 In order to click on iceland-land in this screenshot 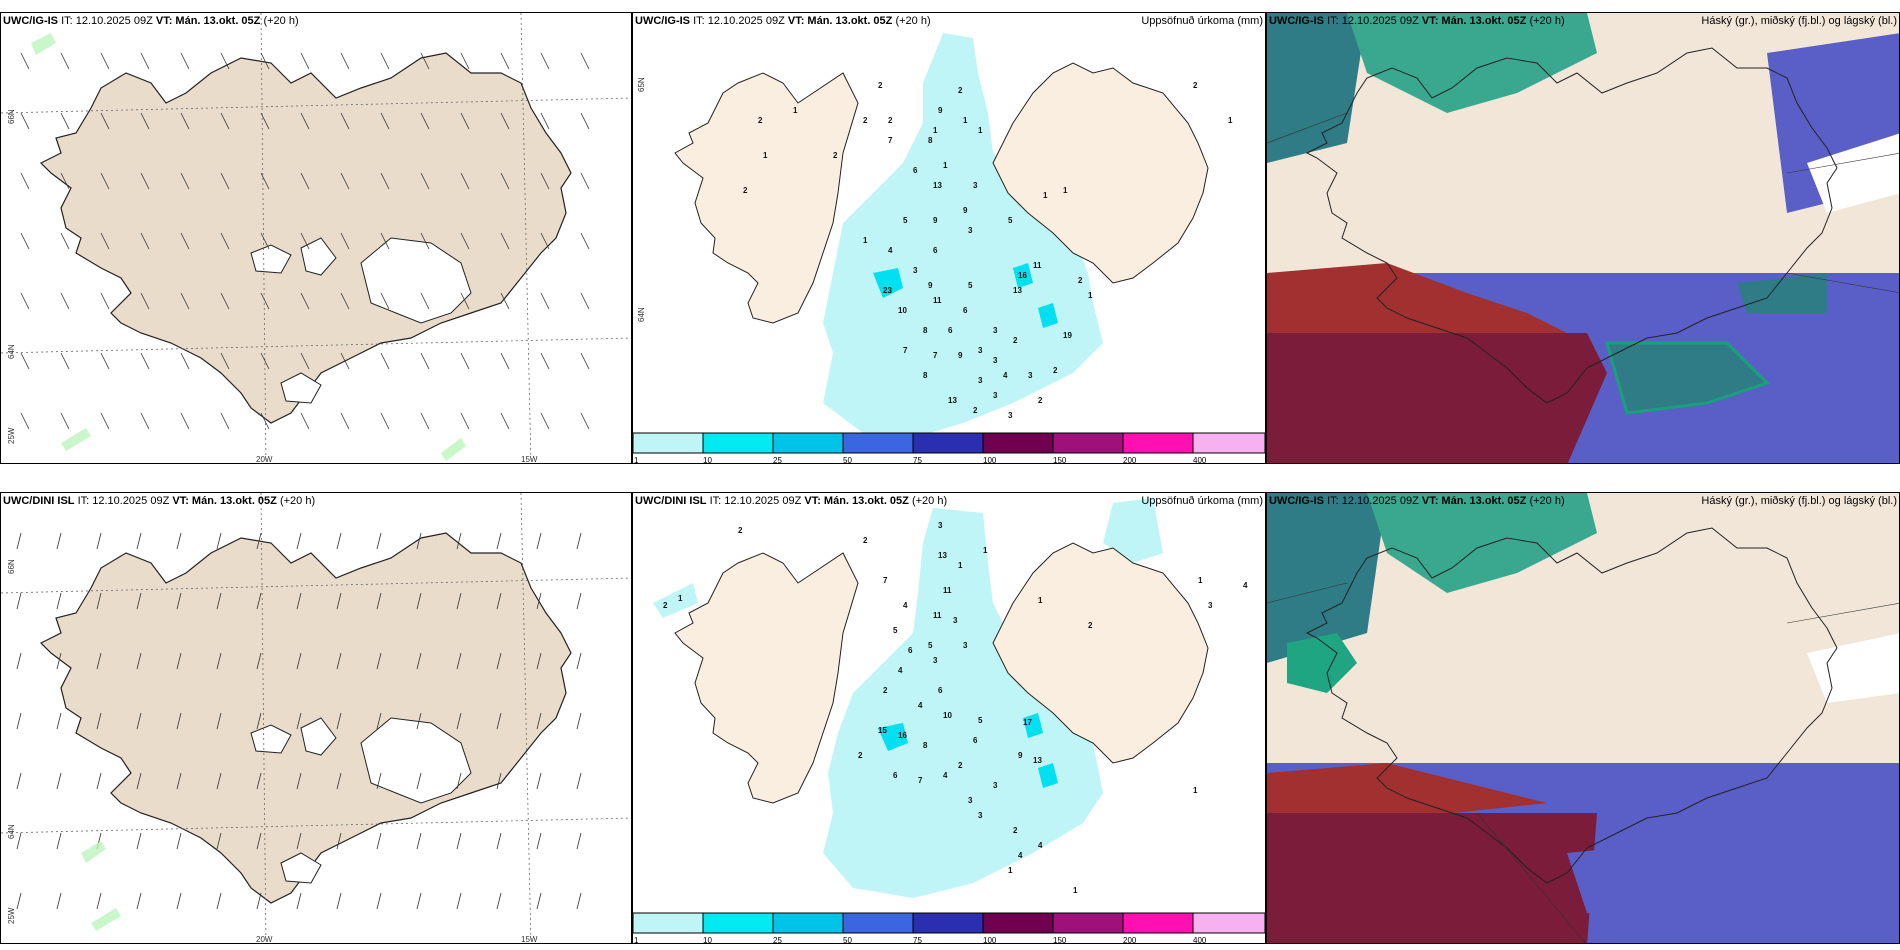, I will do `click(305, 238)`.